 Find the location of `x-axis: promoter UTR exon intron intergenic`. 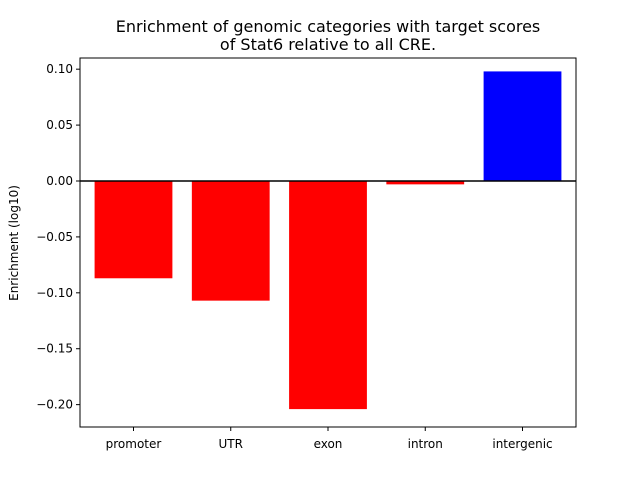

x-axis: promoter UTR exon intron intergenic is located at coordinates (329, 439).